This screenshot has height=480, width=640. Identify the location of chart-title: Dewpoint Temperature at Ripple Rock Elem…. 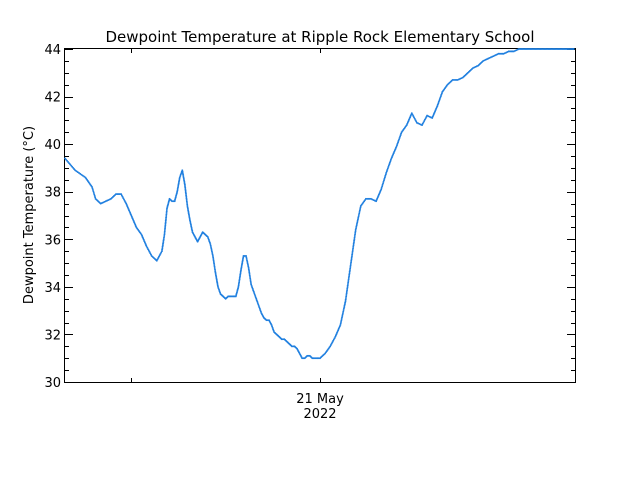
(319, 37).